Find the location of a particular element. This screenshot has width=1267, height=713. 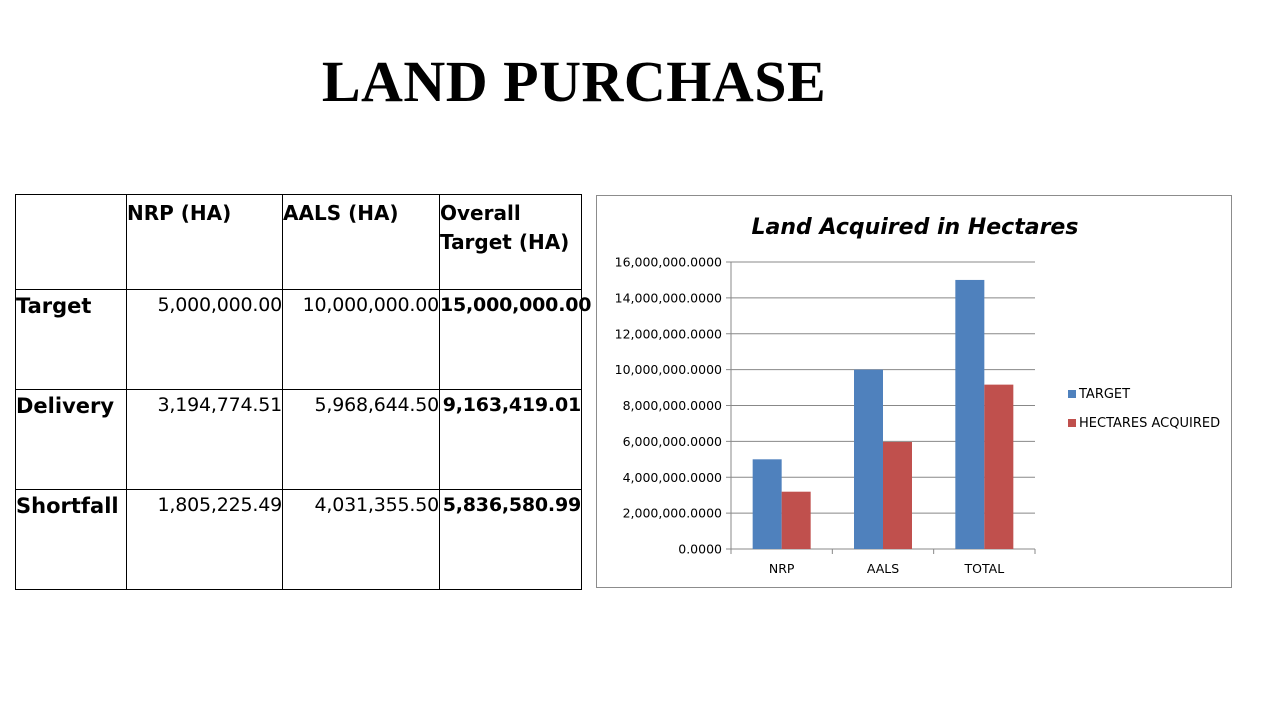

cell-nrp: 3,194,774.51 is located at coordinates (204, 439).